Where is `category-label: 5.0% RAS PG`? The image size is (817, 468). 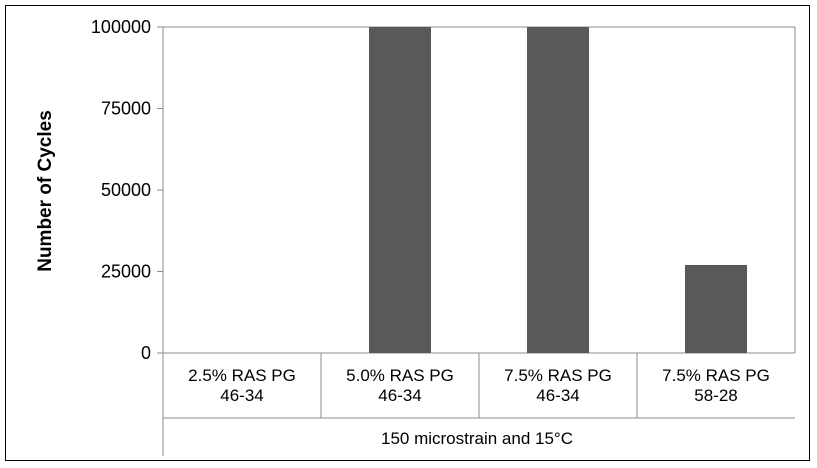
category-label: 5.0% RAS PG is located at coordinates (400, 375).